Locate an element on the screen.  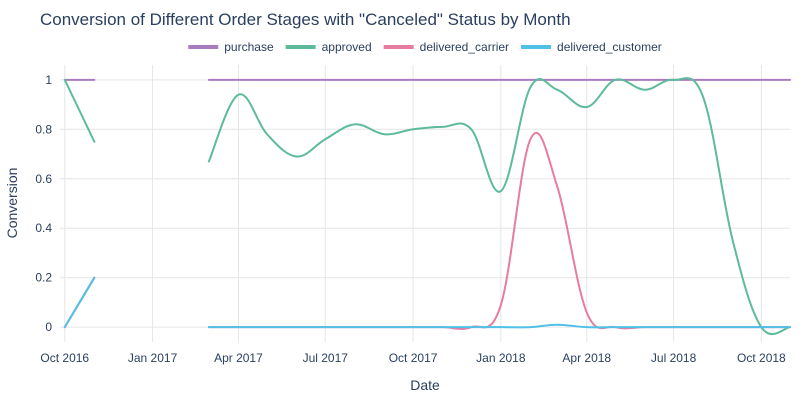
legend-label: purchase is located at coordinates (249, 47).